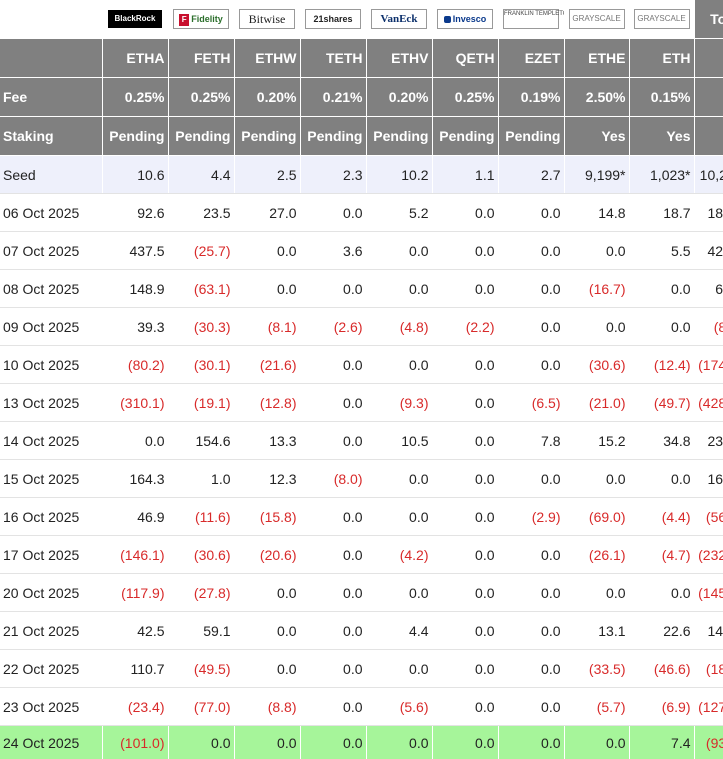 This screenshot has width=723, height=759. What do you see at coordinates (661, 555) in the screenshot?
I see `flow-cell: (4.7)` at bounding box center [661, 555].